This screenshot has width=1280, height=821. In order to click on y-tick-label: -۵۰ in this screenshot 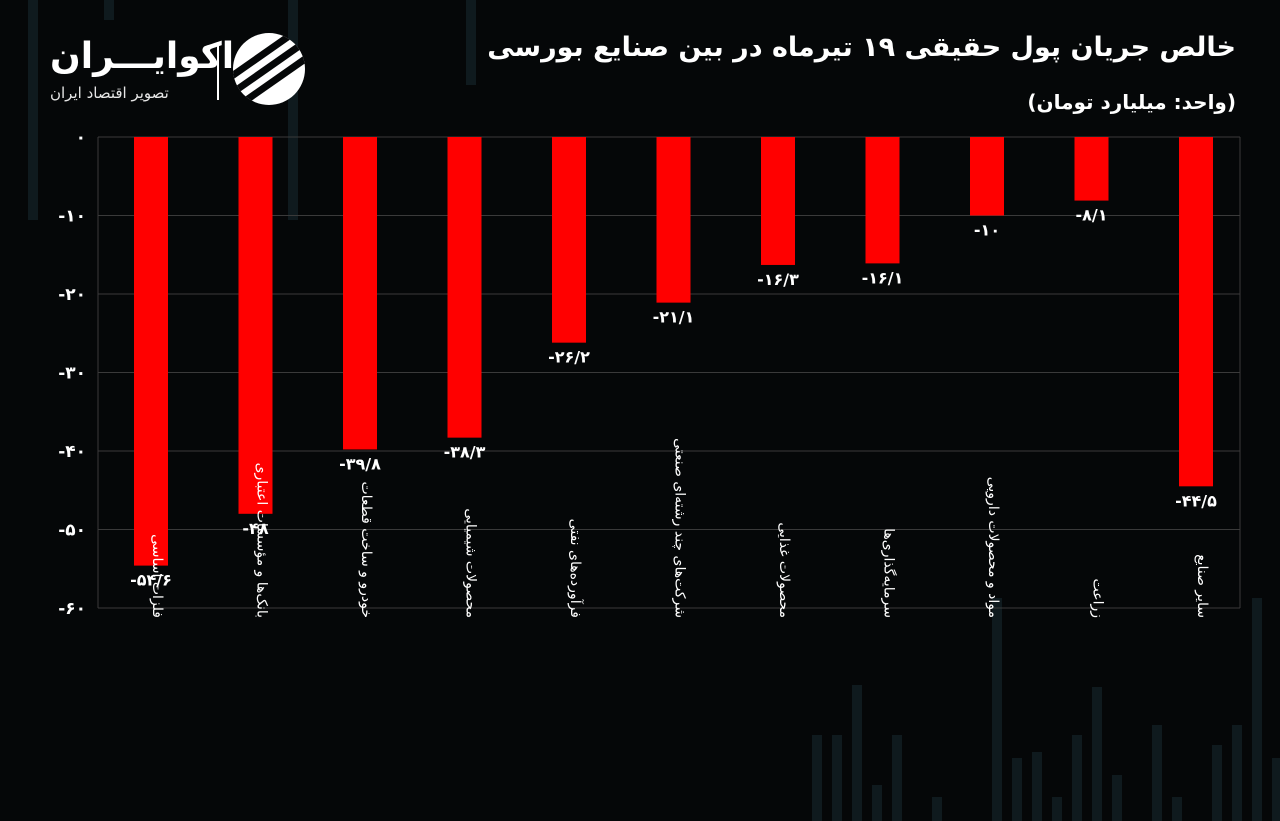, I will do `click(72, 531)`.